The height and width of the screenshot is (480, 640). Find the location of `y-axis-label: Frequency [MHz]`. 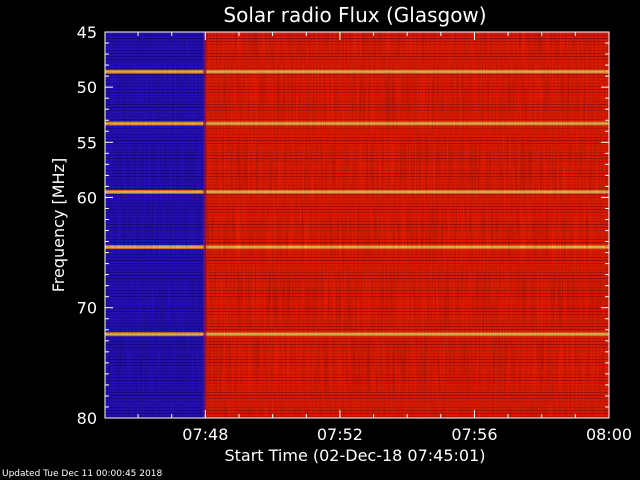

y-axis-label: Frequency [MHz] is located at coordinates (58, 225).